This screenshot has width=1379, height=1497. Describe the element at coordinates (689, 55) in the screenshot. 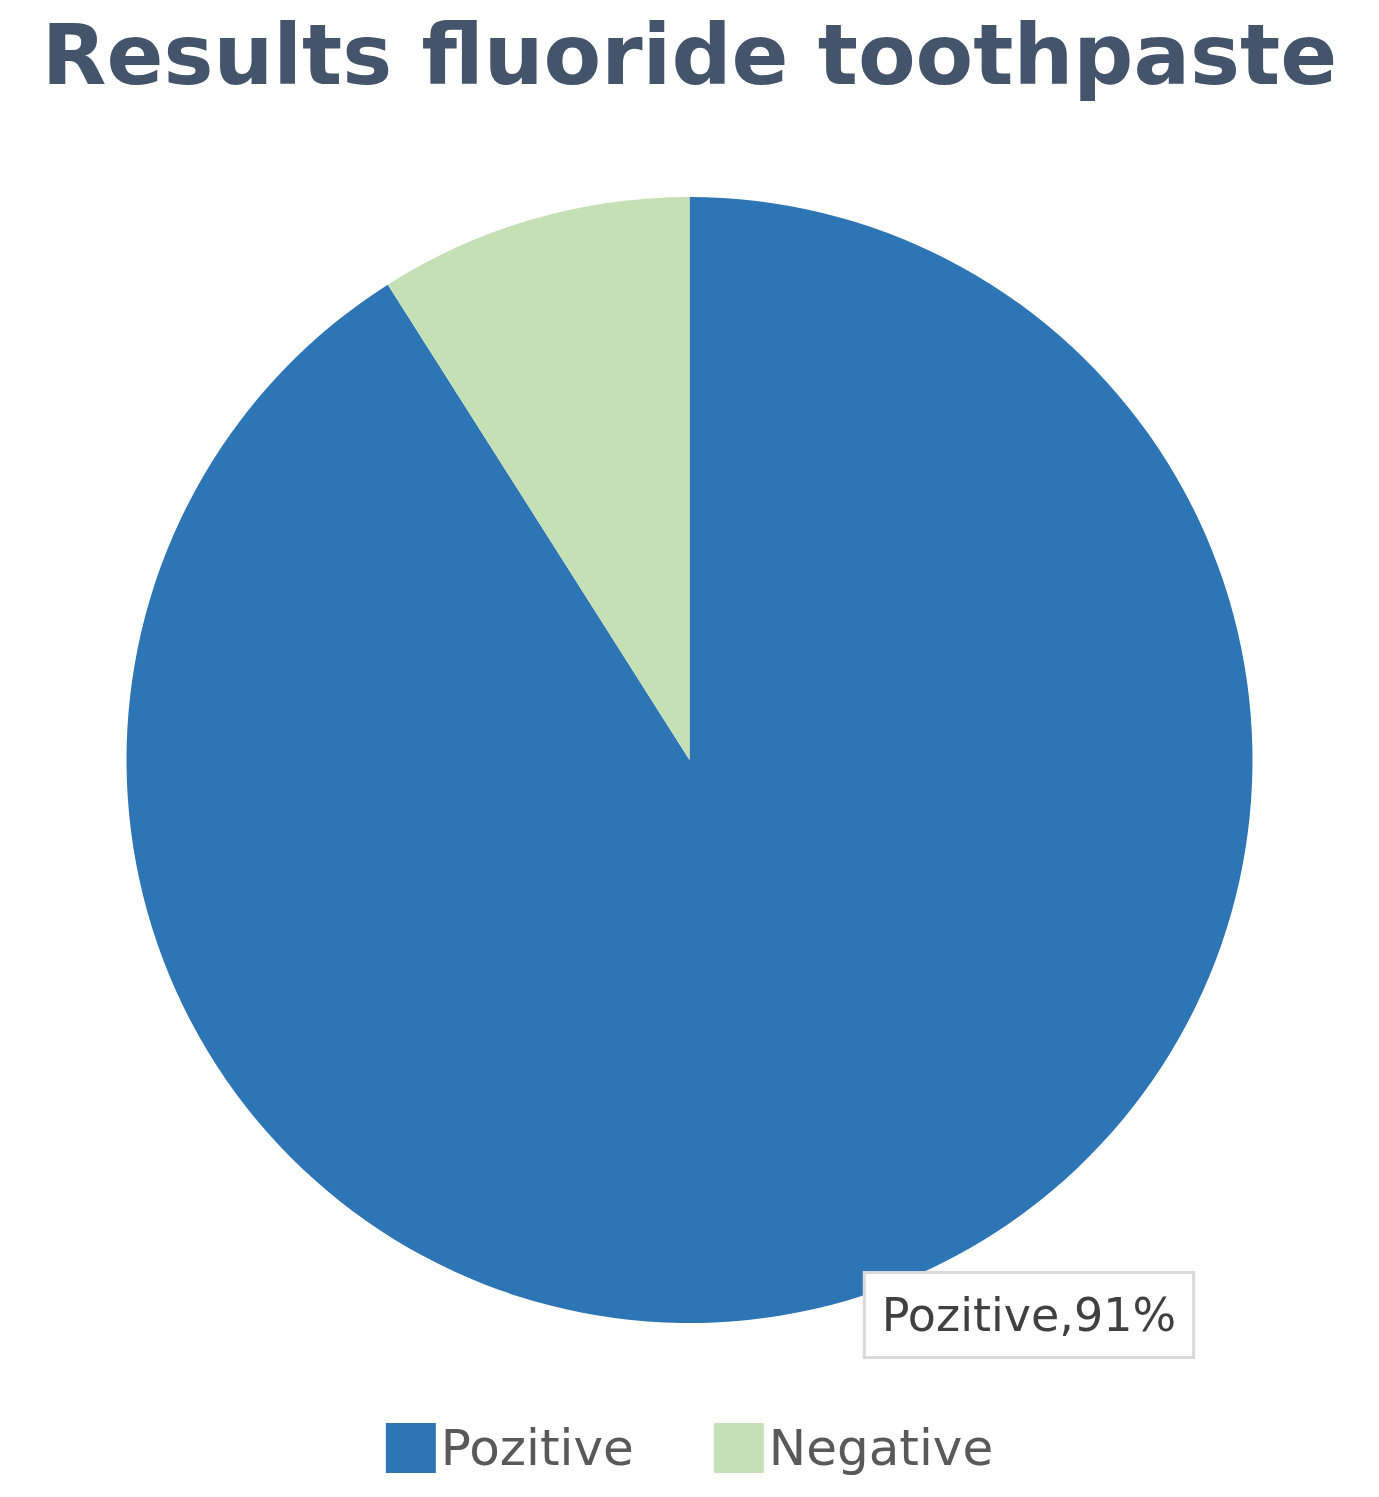

I see `chart-title: Results fluoride toothpaste` at that location.